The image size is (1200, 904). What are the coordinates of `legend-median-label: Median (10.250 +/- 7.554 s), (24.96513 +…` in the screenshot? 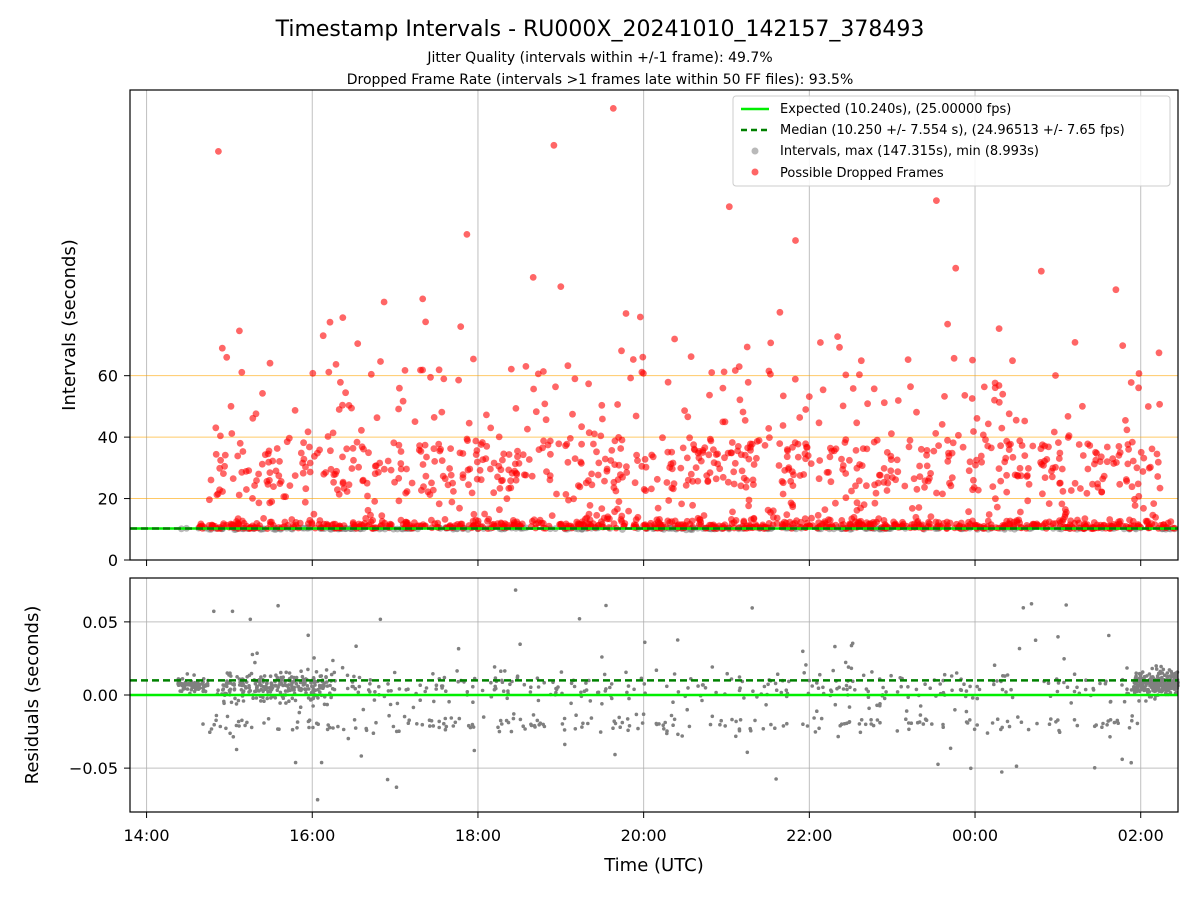 It's located at (952, 130).